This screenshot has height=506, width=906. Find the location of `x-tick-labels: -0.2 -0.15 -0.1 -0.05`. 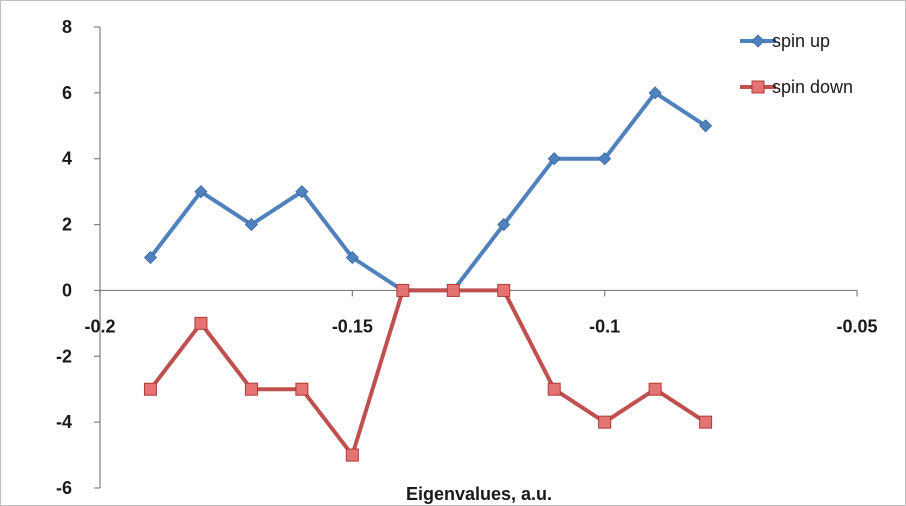

x-tick-labels: -0.2 -0.15 -0.1 -0.05 is located at coordinates (480, 326).